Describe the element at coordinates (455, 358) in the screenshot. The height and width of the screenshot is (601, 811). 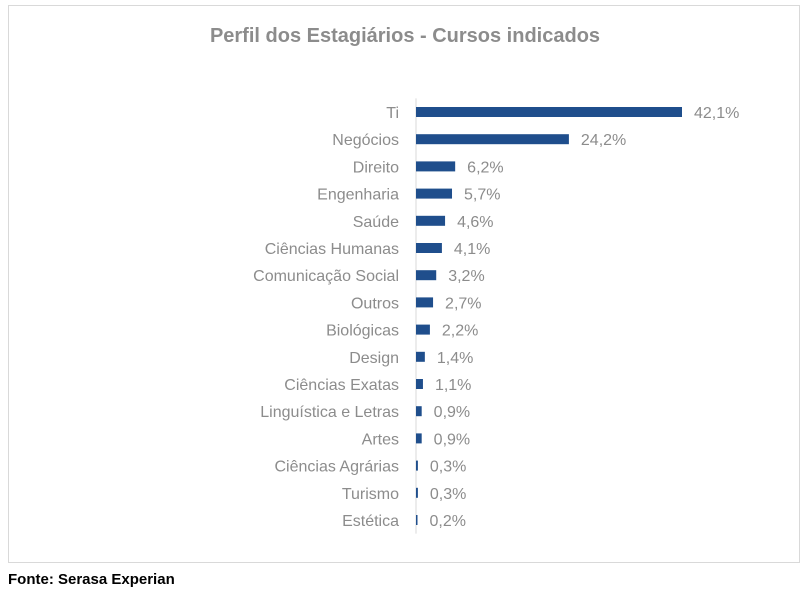
I see `data-label: 1,4%` at that location.